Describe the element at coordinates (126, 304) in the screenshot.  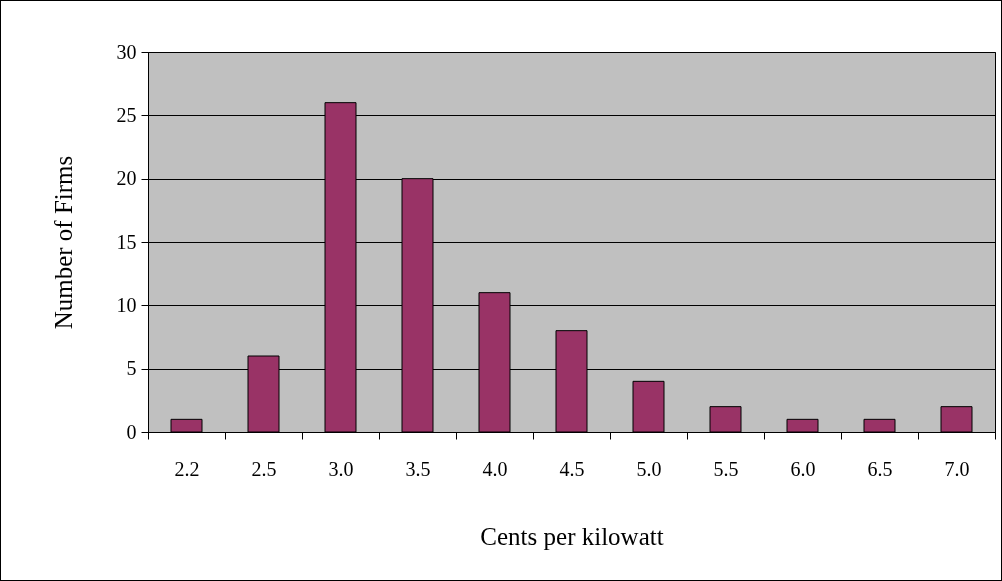
I see `y-tick-label: 10` at that location.